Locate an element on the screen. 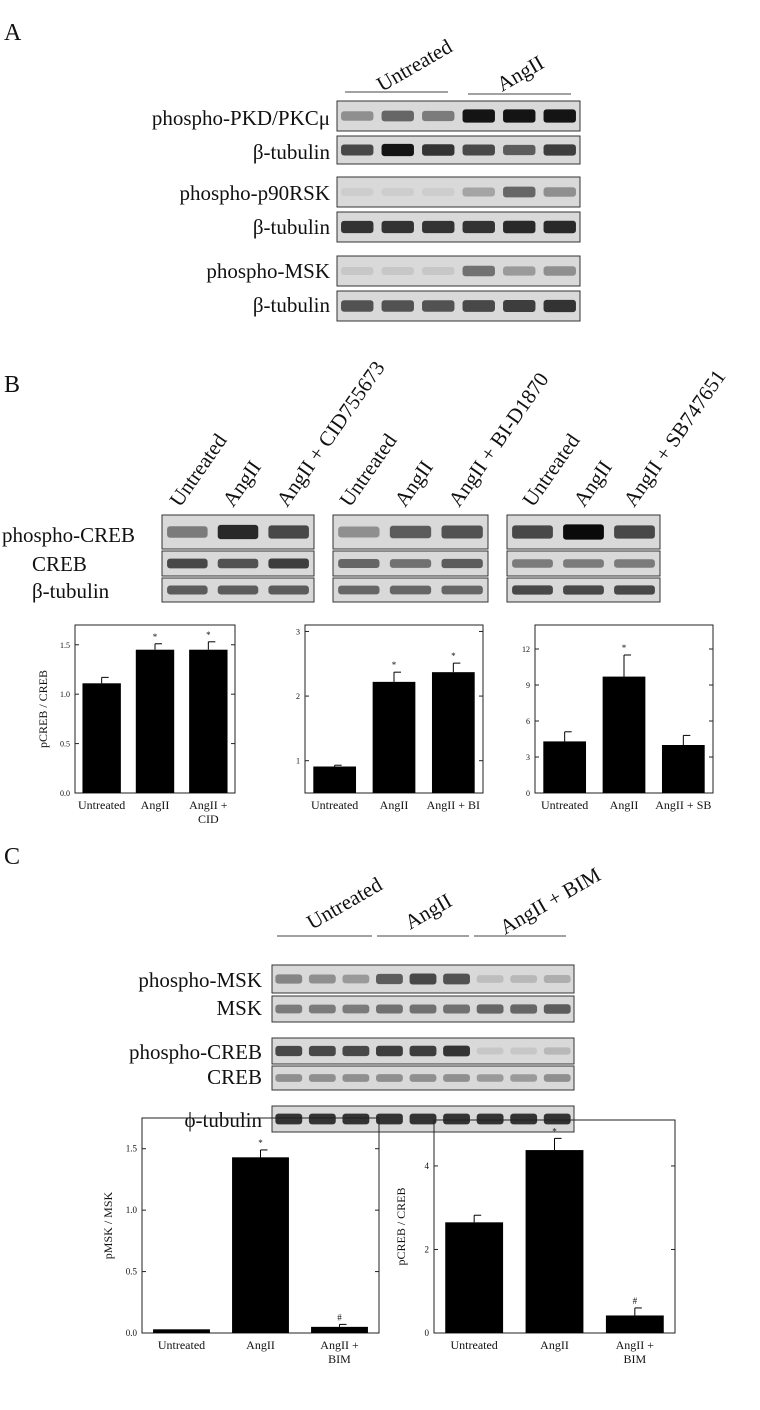 This screenshot has width=760, height=1410. panel-b-lane-label: AngII + CID755673 is located at coordinates (330, 433).